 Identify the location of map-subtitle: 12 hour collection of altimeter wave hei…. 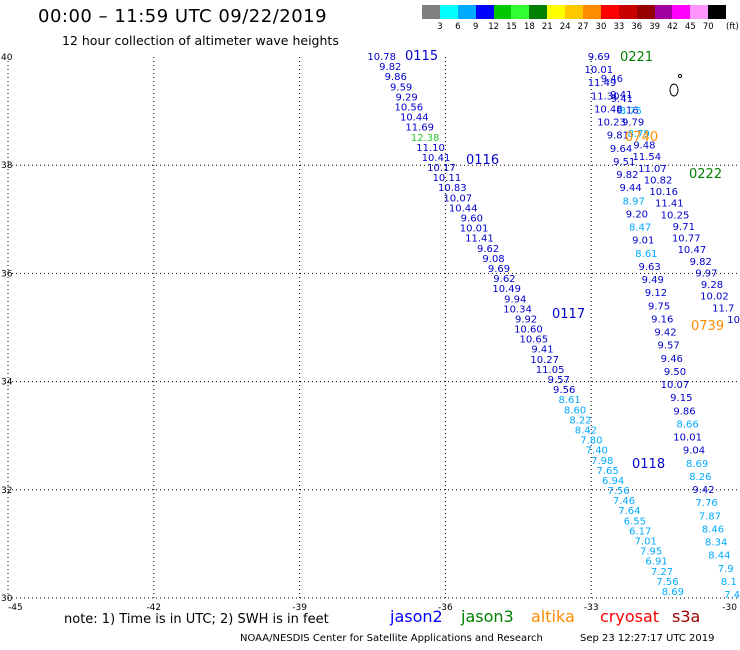
(200, 40).